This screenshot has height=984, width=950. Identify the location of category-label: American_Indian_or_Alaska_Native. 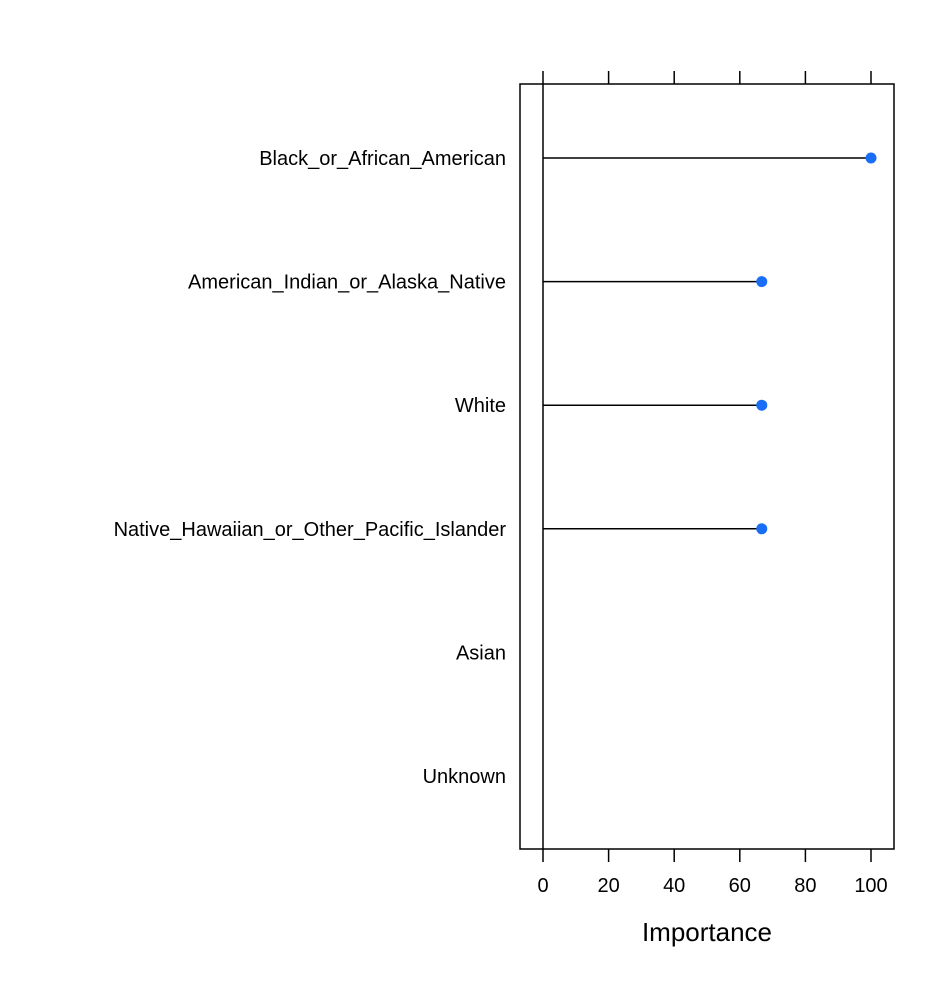
(347, 283).